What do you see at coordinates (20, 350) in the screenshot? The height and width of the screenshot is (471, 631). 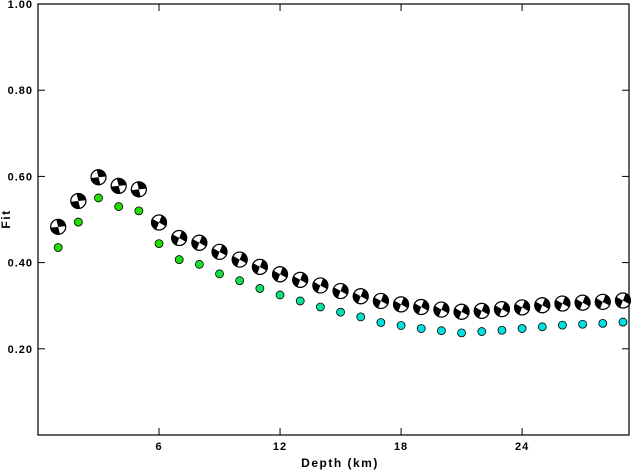 I see `y-tick-label: 0.20` at bounding box center [20, 350].